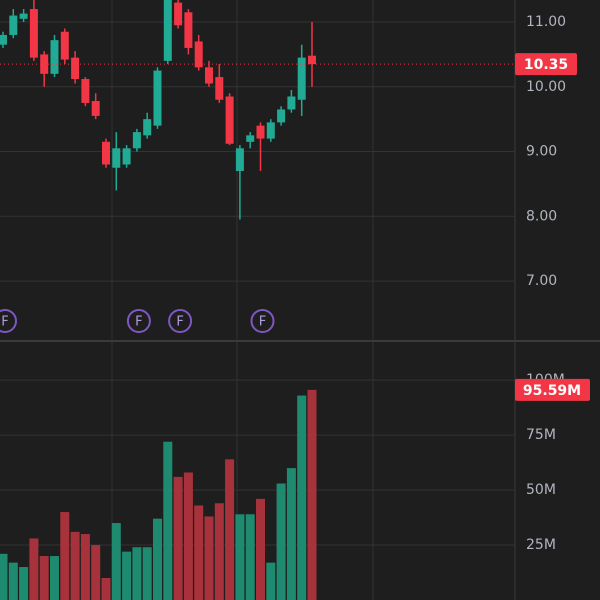 This screenshot has width=600, height=600. I want to click on last-price-label: 10.35, so click(546, 65).